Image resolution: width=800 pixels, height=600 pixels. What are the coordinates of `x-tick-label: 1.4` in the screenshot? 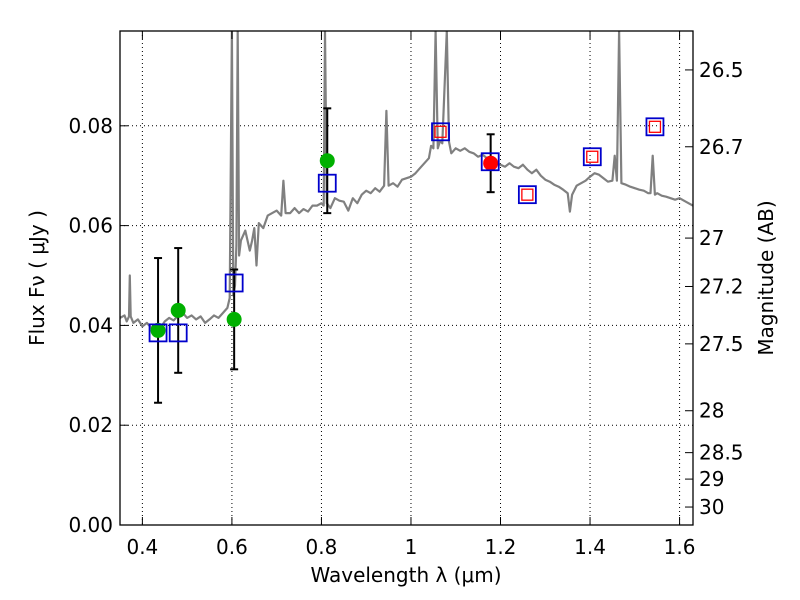 It's located at (590, 547).